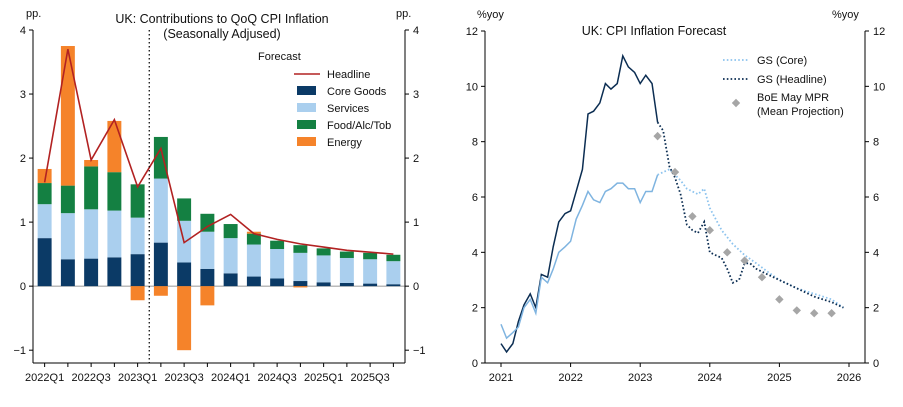 The image size is (903, 407). What do you see at coordinates (23, 31) in the screenshot?
I see `left-ytick-label: 4` at bounding box center [23, 31].